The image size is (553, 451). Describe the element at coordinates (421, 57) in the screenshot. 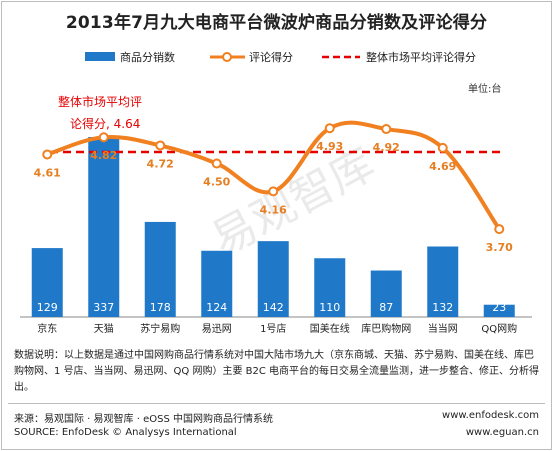

I see `legend-avg-label: 整体市场平均评论得分` at that location.